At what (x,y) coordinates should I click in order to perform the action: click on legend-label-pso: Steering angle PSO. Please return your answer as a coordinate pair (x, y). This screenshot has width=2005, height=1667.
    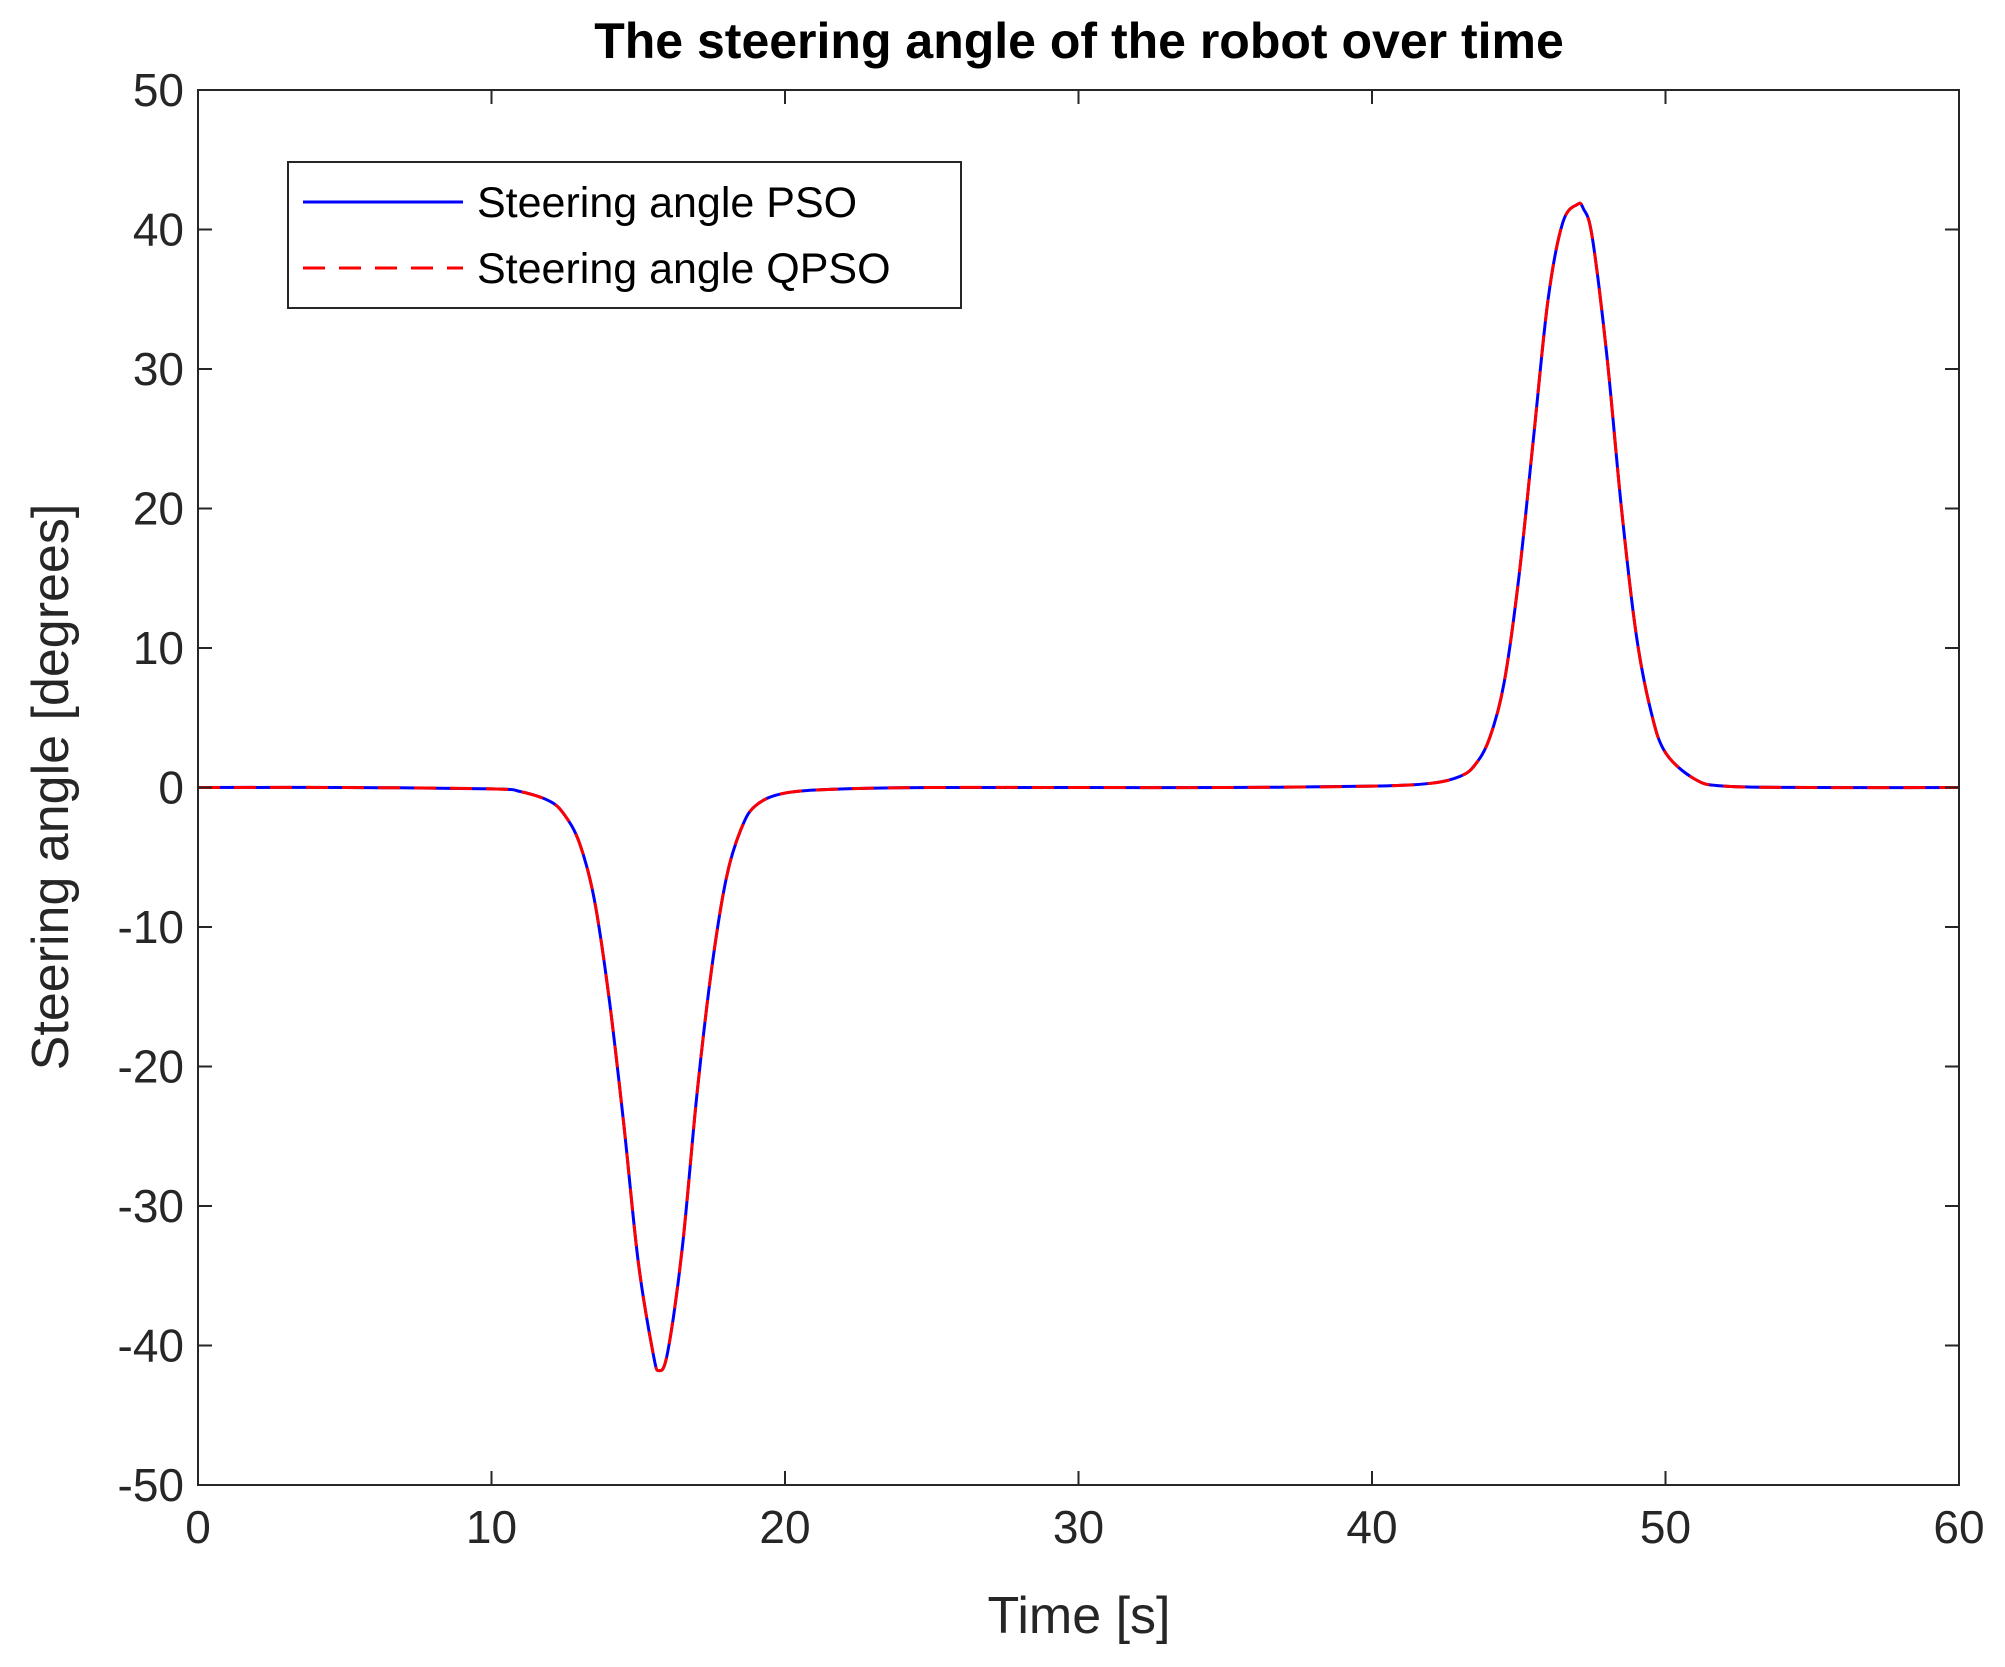
    Looking at the image, I should click on (667, 203).